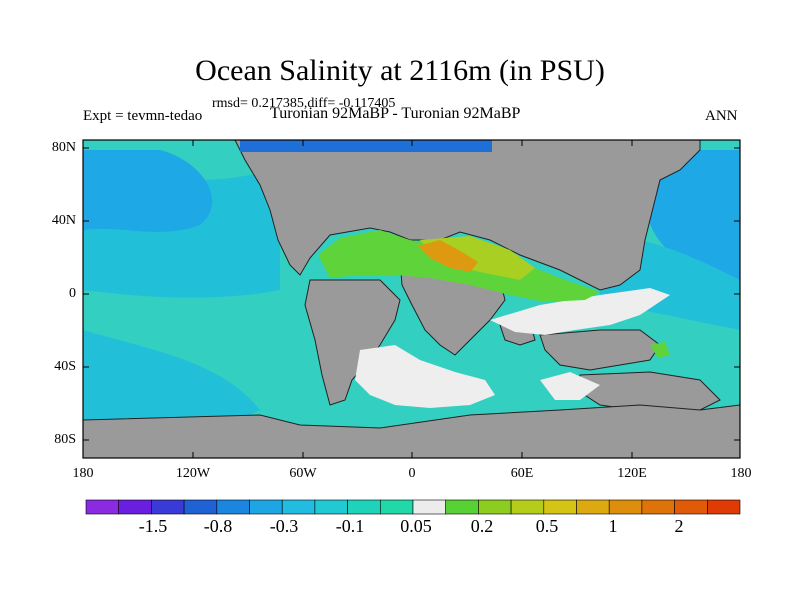  What do you see at coordinates (547, 526) in the screenshot?
I see `colorbar-label: 0.5` at bounding box center [547, 526].